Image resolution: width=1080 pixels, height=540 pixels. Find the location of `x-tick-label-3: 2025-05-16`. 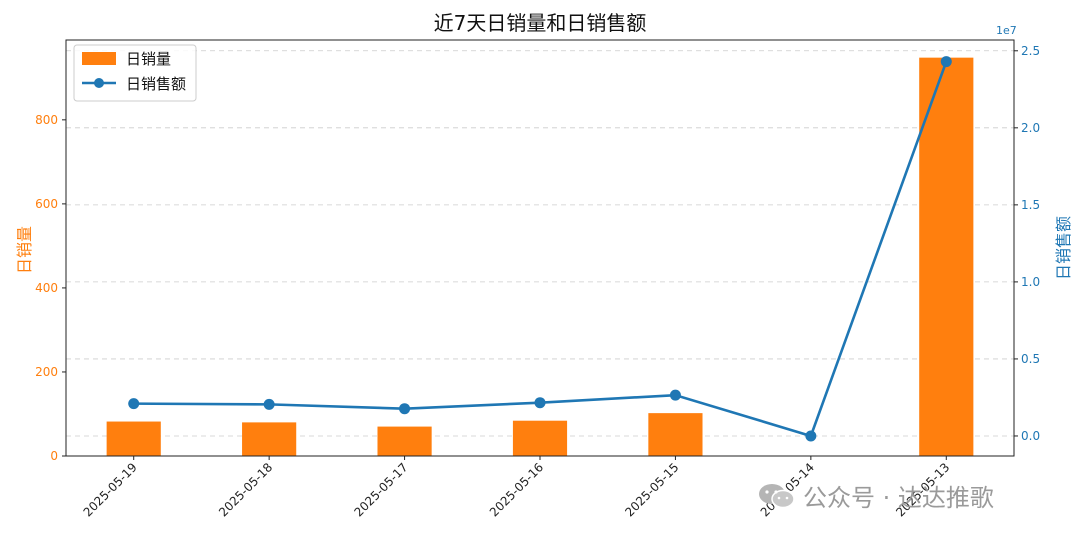

x-tick-label-3: 2025-05-16 is located at coordinates (516, 489).